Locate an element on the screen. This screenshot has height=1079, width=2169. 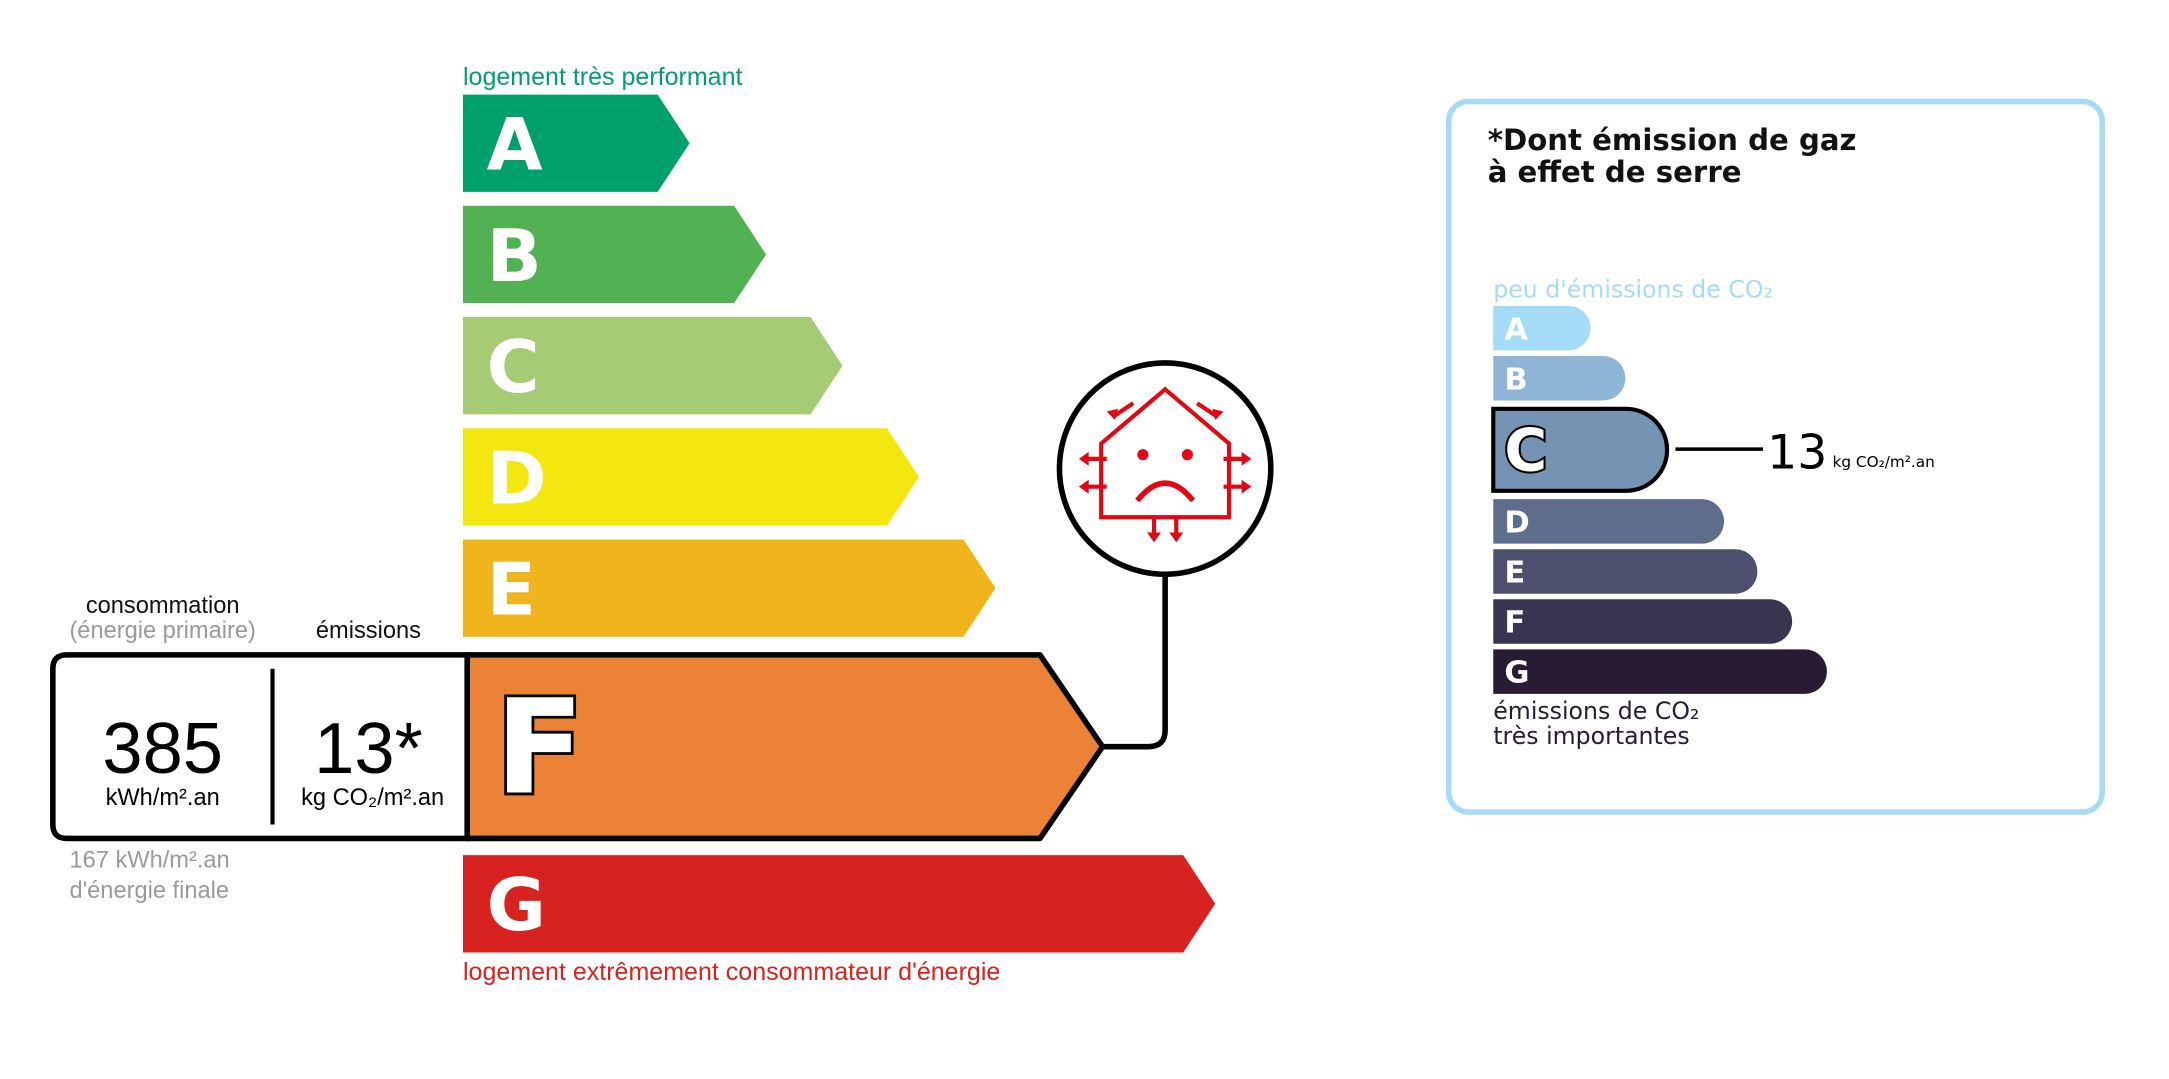
energy-letter: A is located at coordinates (515, 146).